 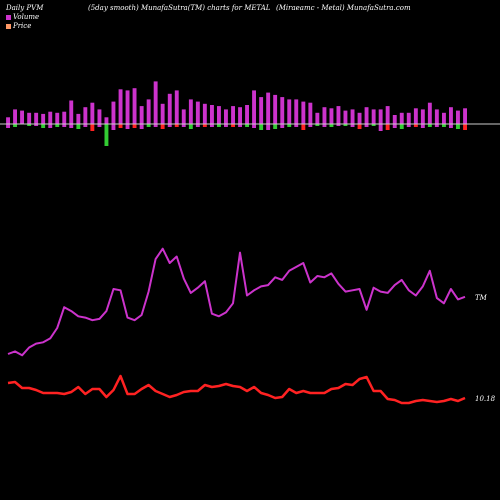 What do you see at coordinates (25, 8) in the screenshot?
I see `chart-title-left: Daily PVM` at bounding box center [25, 8].